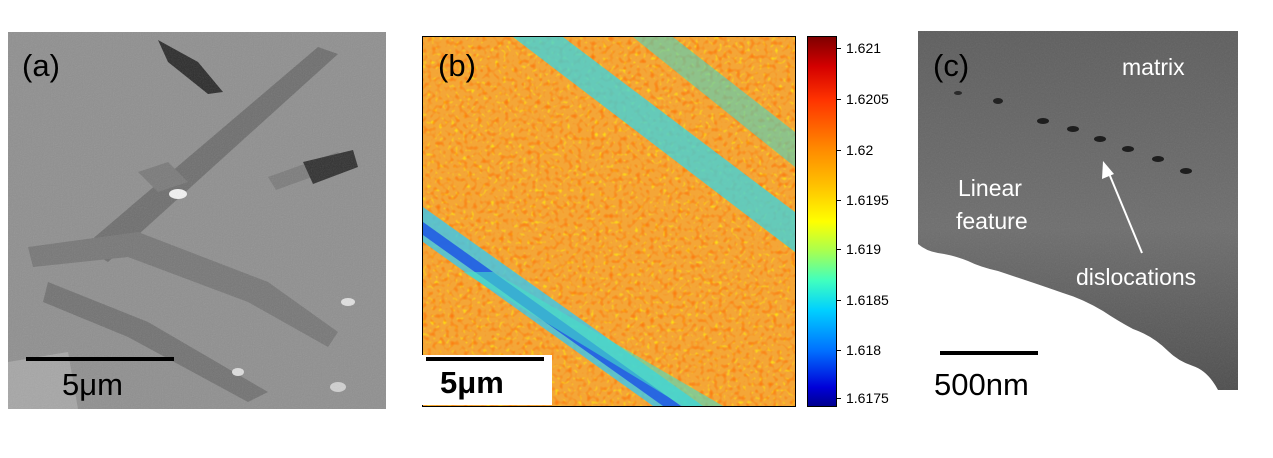 The height and width of the screenshot is (458, 1273). What do you see at coordinates (485, 359) in the screenshot?
I see `scale-bar-b` at bounding box center [485, 359].